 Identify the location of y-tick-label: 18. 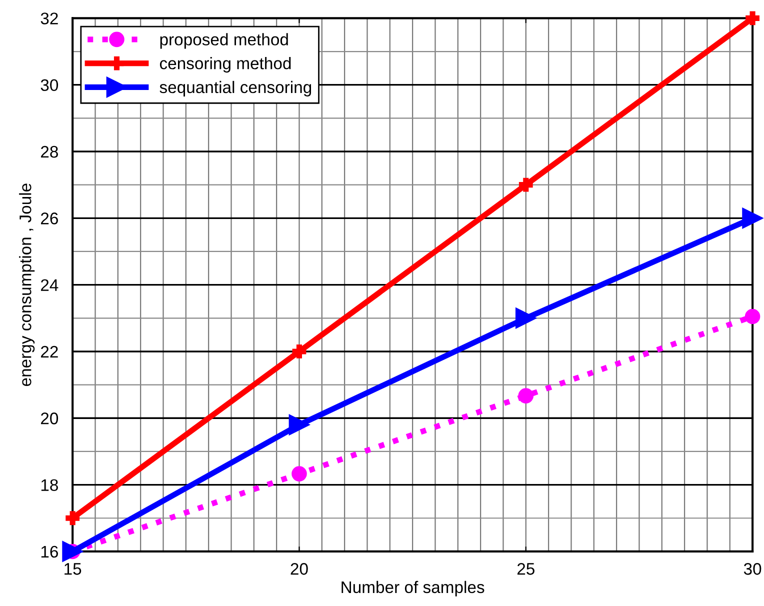
(49, 485).